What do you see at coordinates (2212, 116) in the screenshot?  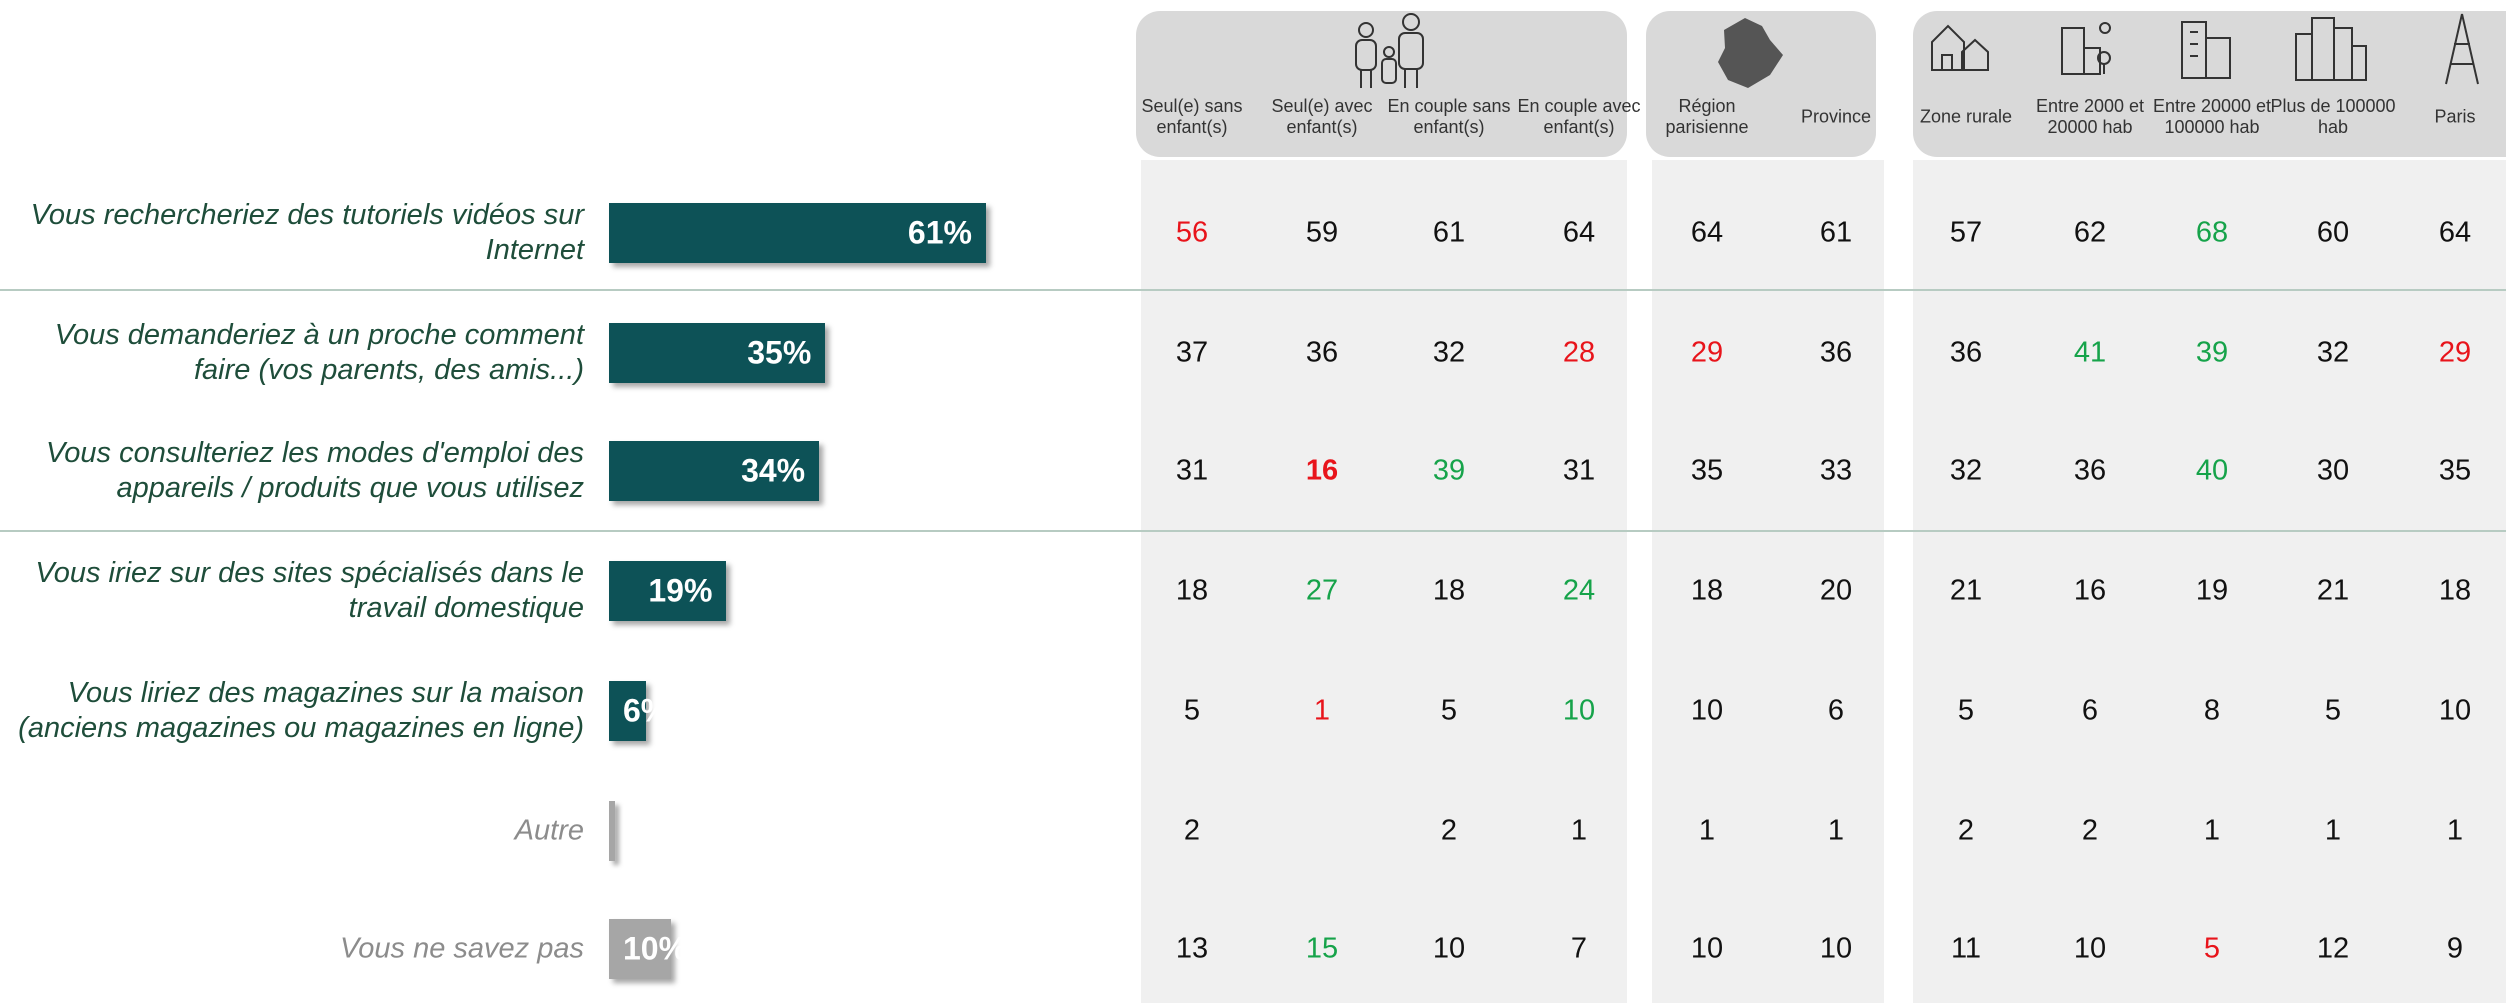 I see `column-header: Entre 20000 et 100000 hab` at bounding box center [2212, 116].